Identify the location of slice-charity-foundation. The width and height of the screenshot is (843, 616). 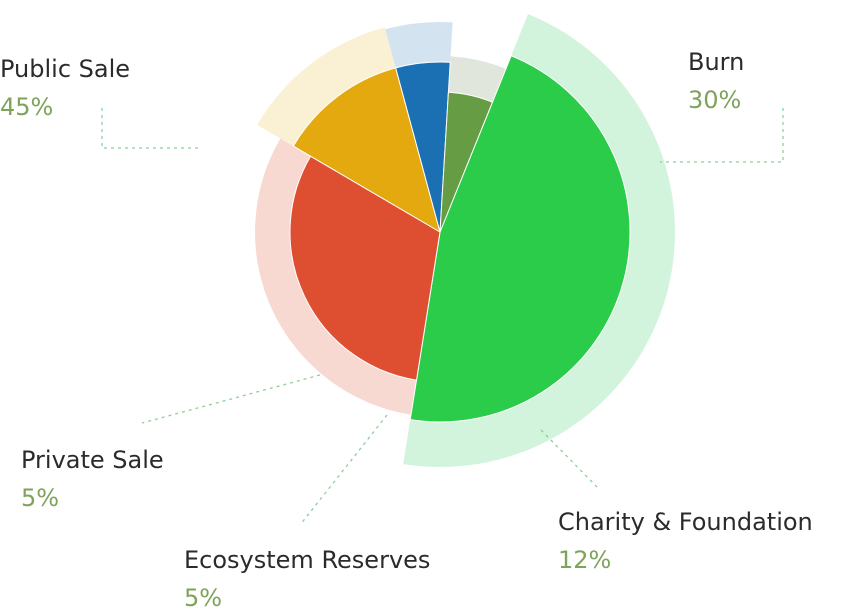
(366, 150).